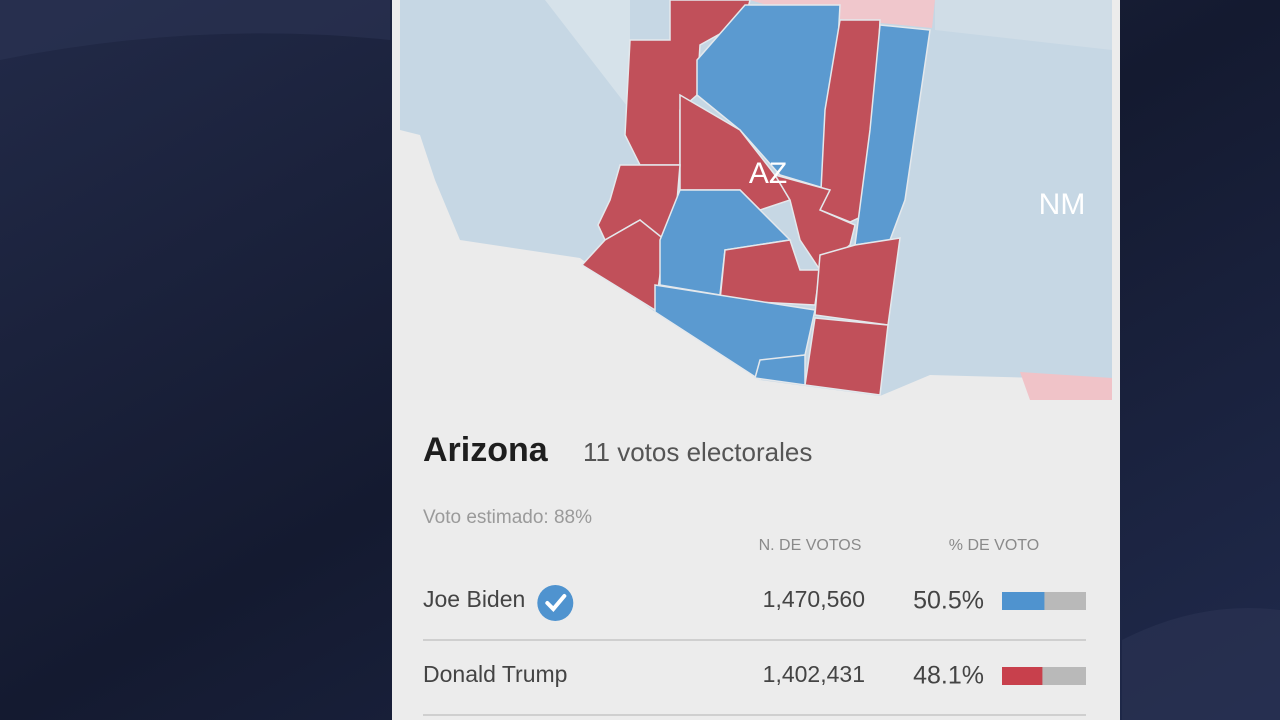 The width and height of the screenshot is (1280, 720). Describe the element at coordinates (697, 452) in the screenshot. I see `electoral-votes: 11 votos electorales` at that location.